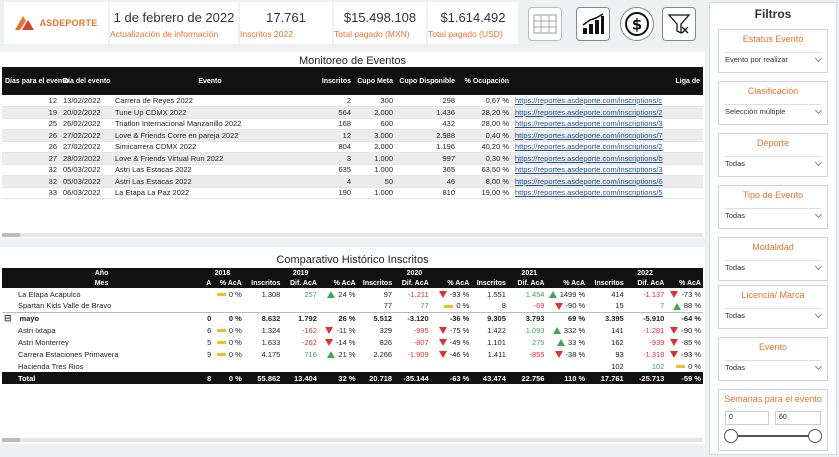 The width and height of the screenshot is (839, 457). What do you see at coordinates (35, 81) in the screenshot?
I see `col-header: Días para el evento` at bounding box center [35, 81].